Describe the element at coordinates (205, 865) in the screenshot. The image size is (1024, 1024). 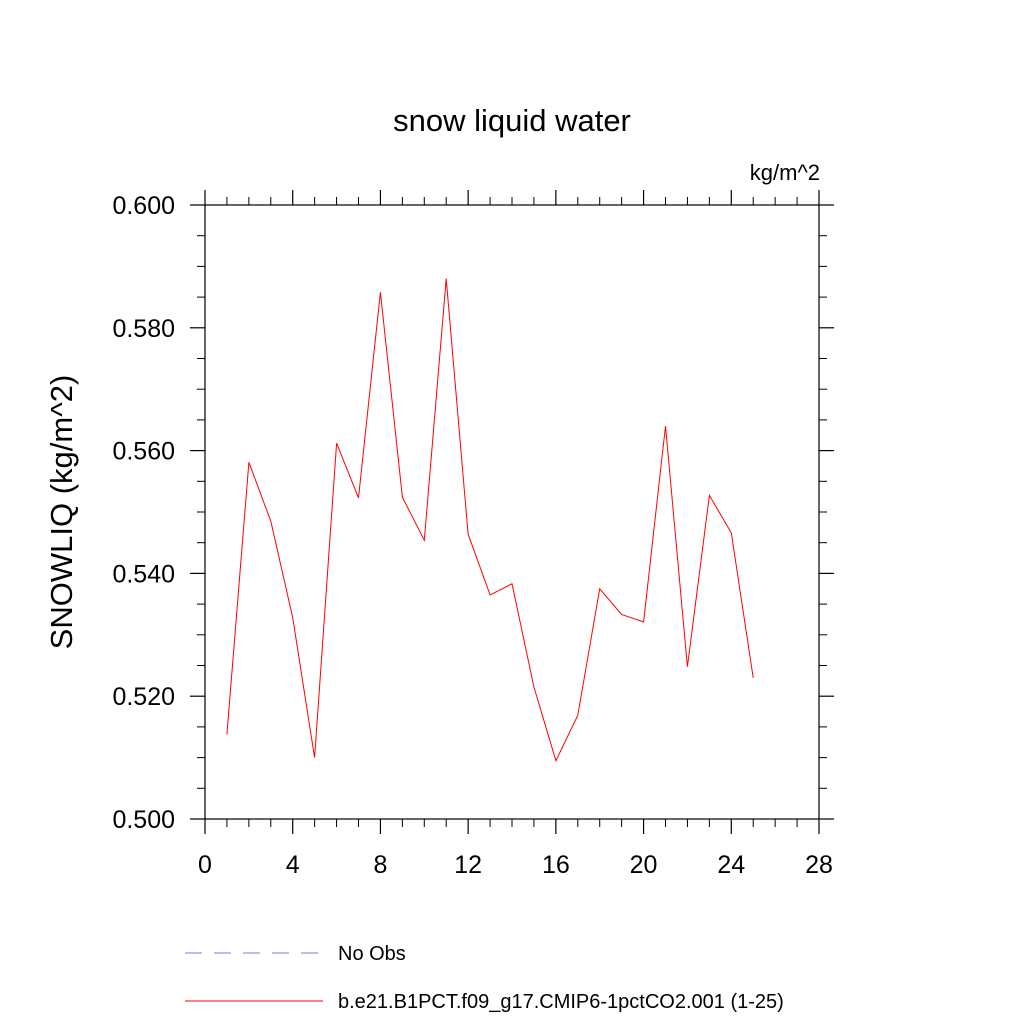
I see `x-tick-label: 0` at that location.